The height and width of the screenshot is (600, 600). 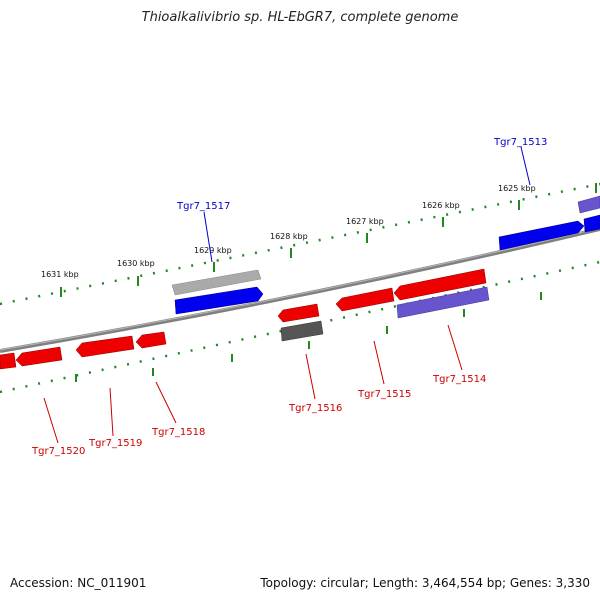 I want to click on forward-features, so click(x=385, y=255).